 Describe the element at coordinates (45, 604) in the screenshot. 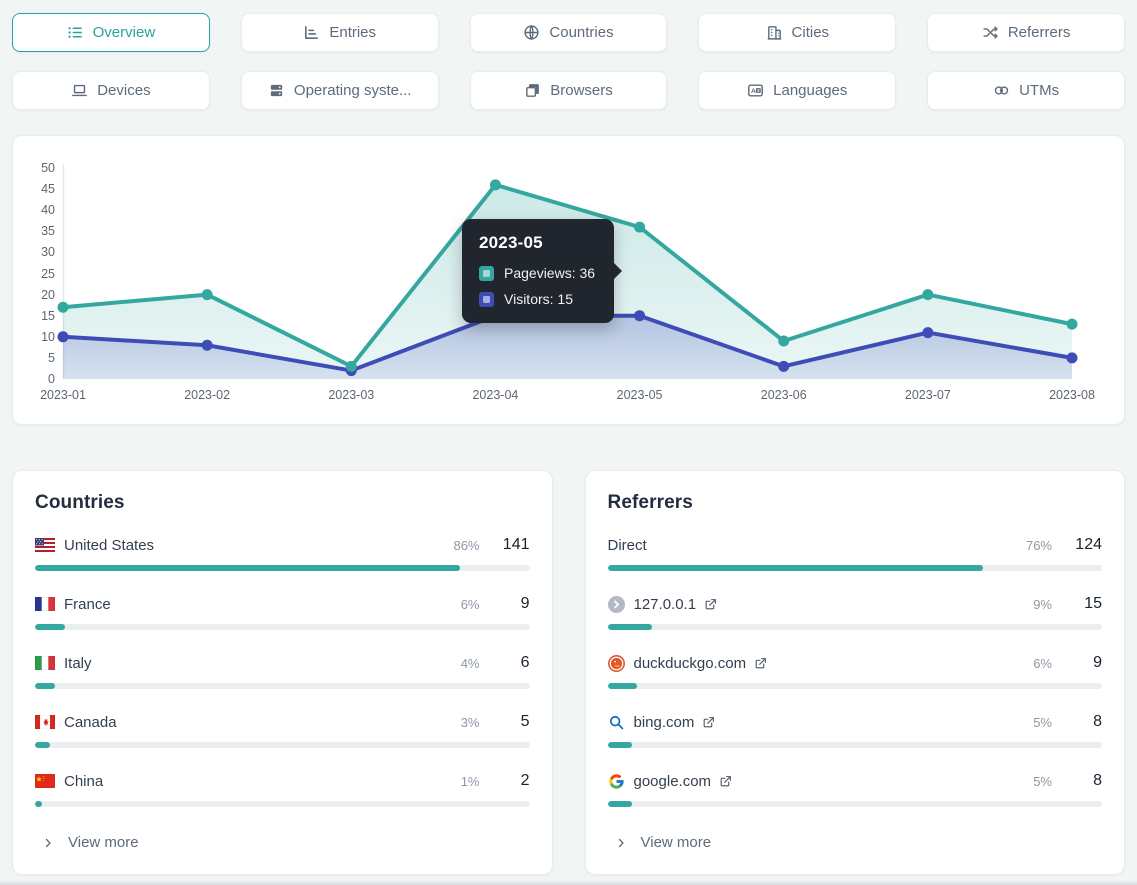

I see `fr-flag` at that location.